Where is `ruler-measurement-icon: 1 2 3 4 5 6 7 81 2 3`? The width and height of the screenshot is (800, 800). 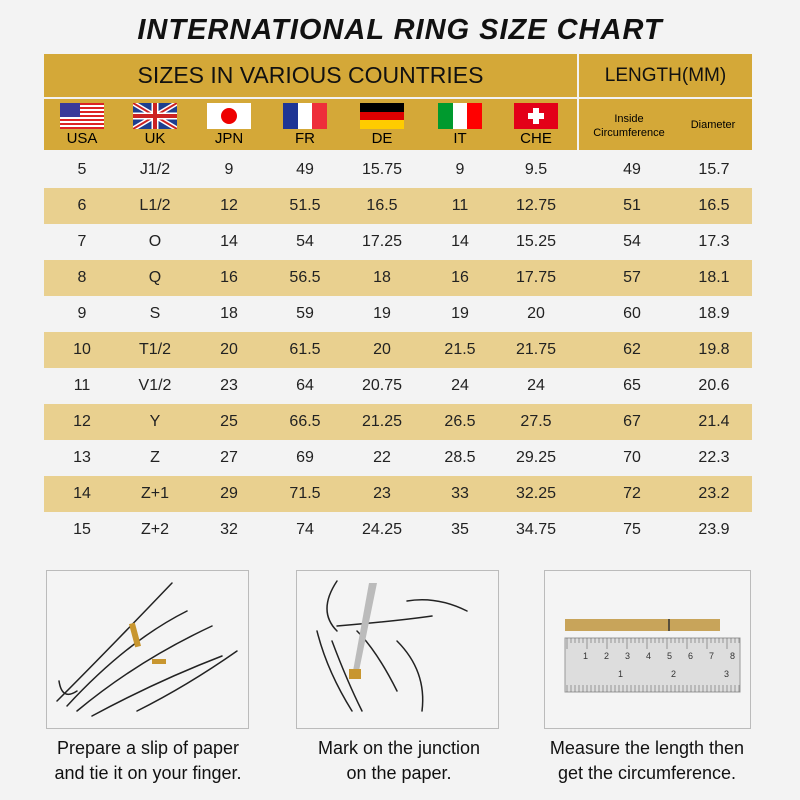 ruler-measurement-icon: 1 2 3 4 5 6 7 81 2 3 is located at coordinates (652, 656).